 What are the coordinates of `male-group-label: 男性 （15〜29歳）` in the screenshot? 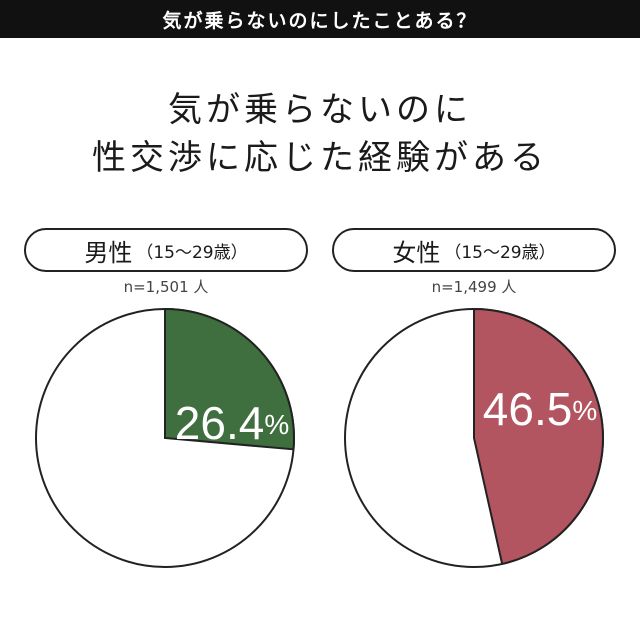 It's located at (166, 250).